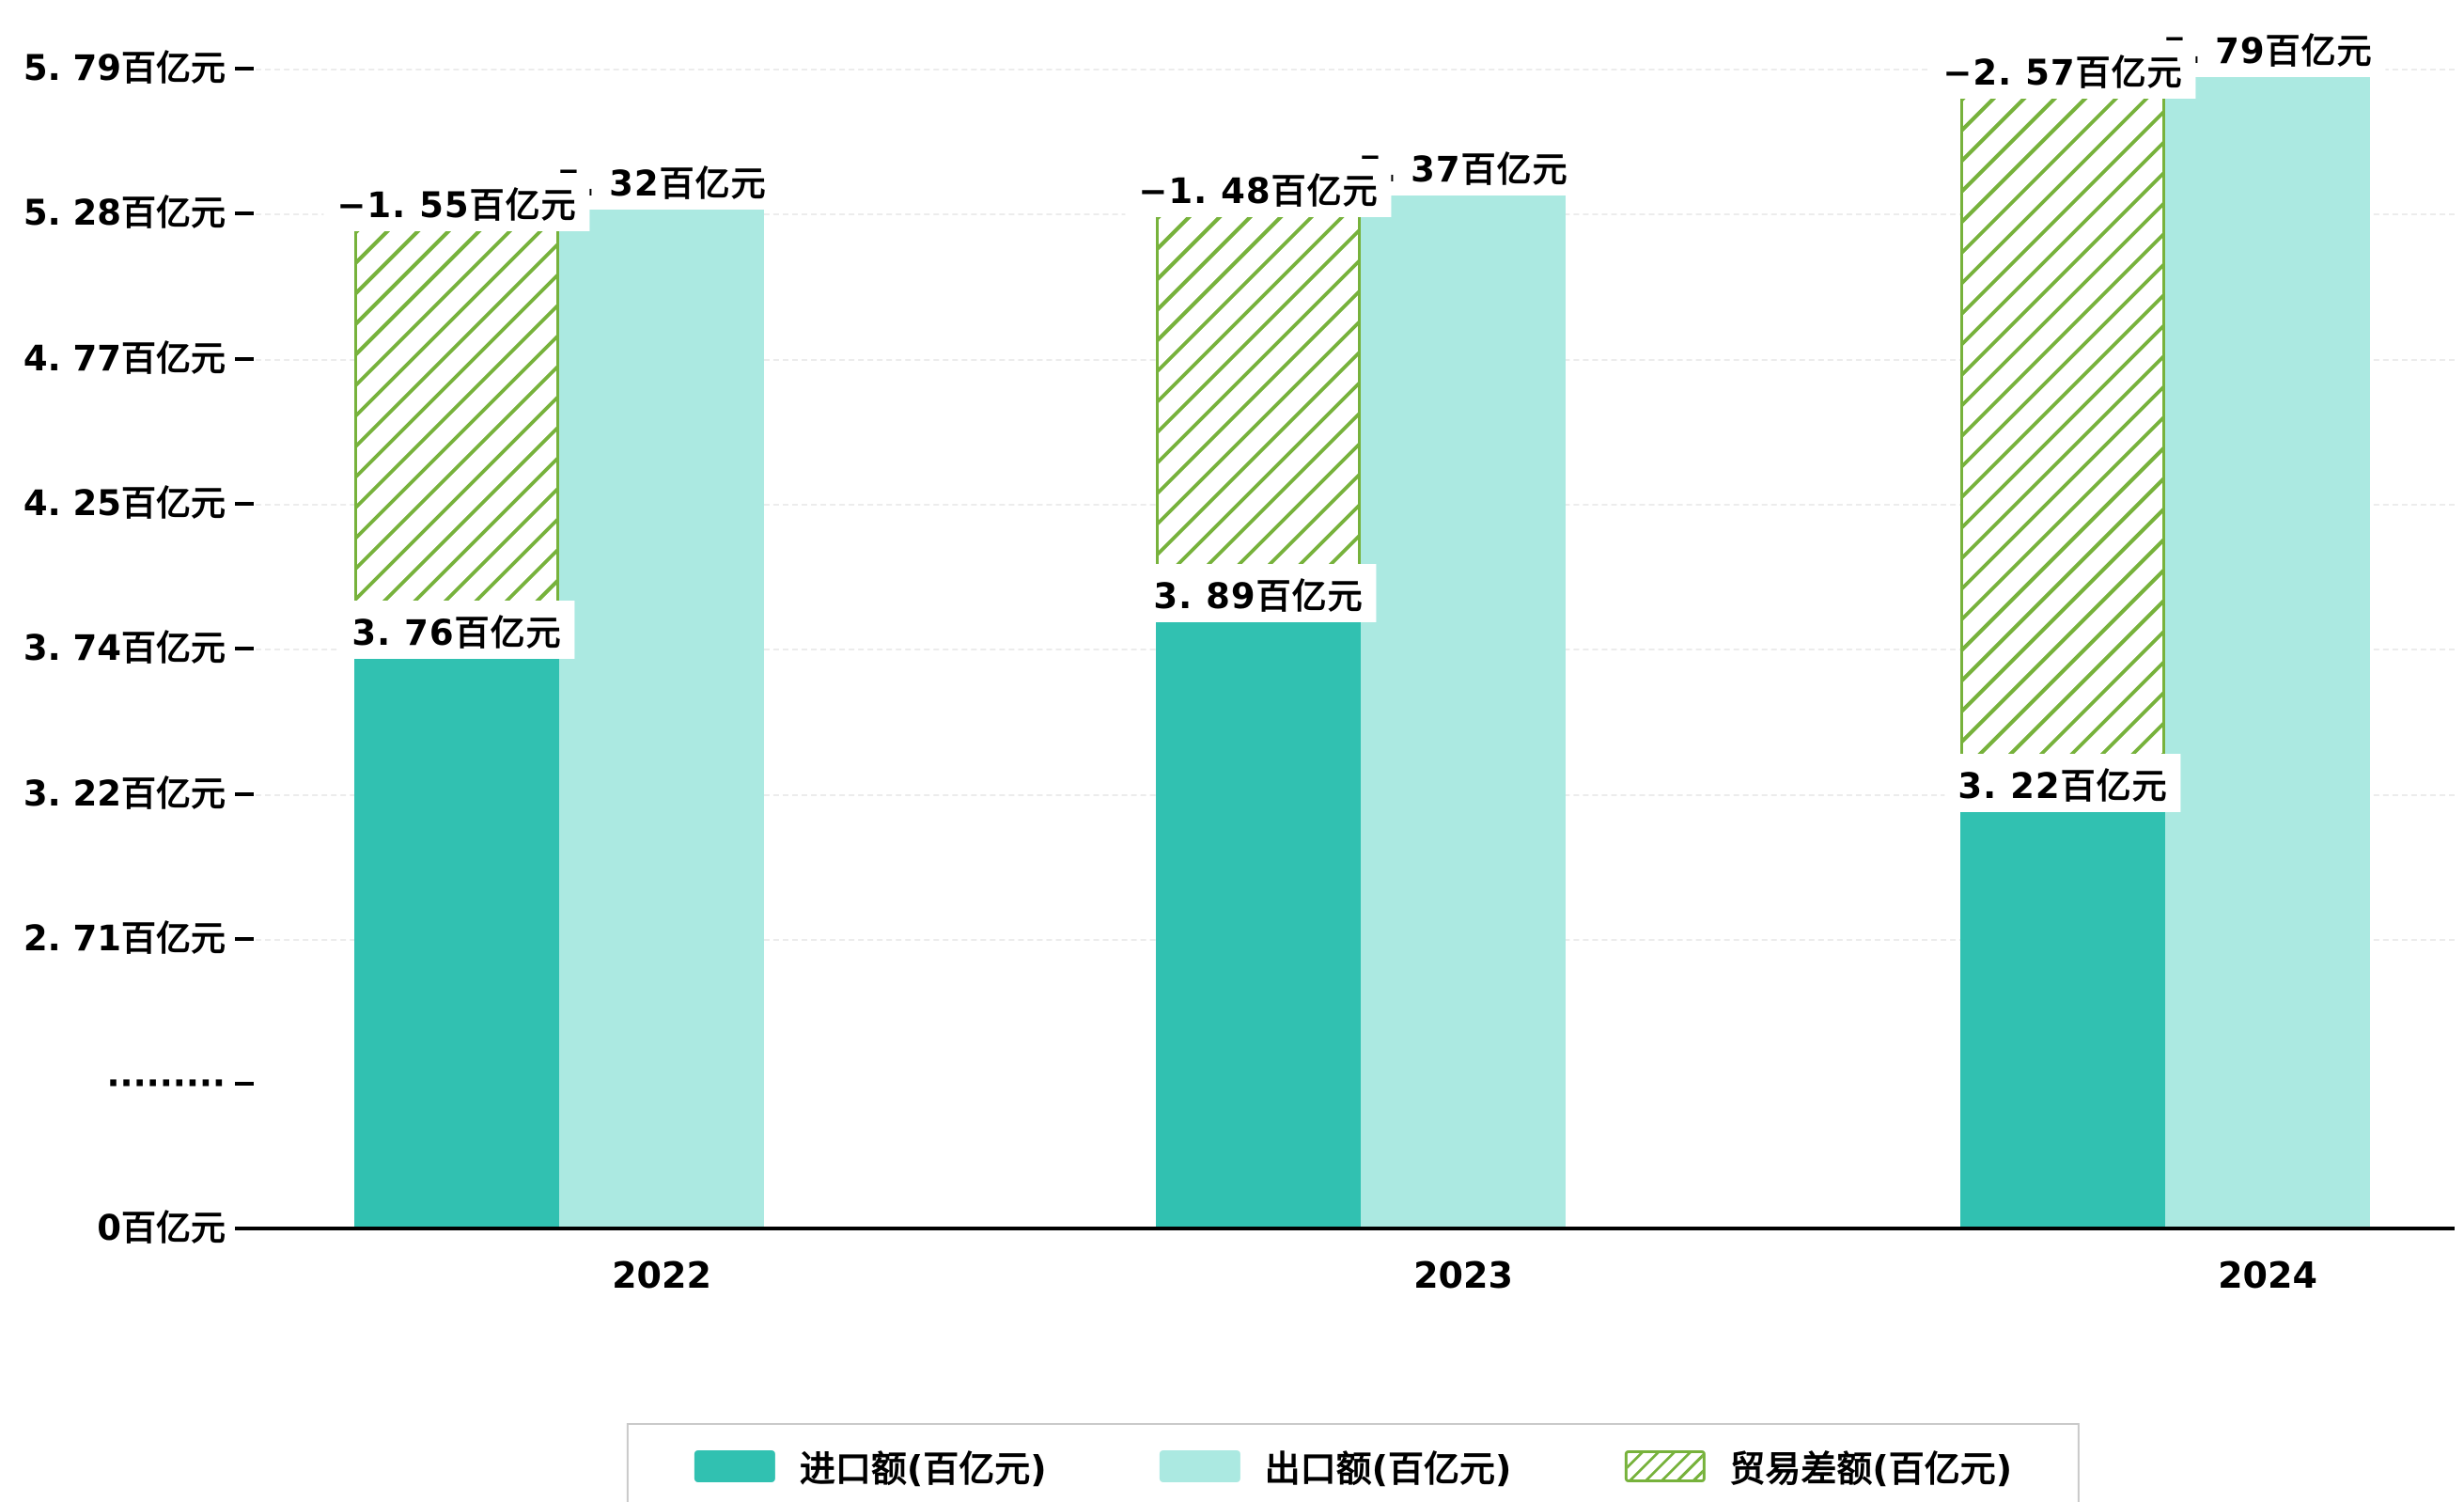 Image resolution: width=2464 pixels, height=1502 pixels. Describe the element at coordinates (124, 794) in the screenshot. I see `y-tick-label: 3. 22百亿元` at that location.